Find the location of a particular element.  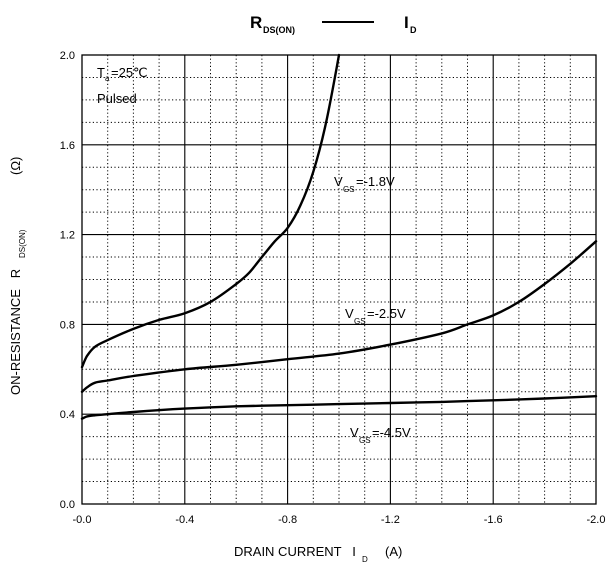

x-axis-label-main: DRAIN CURRENT I is located at coordinates (295, 551).